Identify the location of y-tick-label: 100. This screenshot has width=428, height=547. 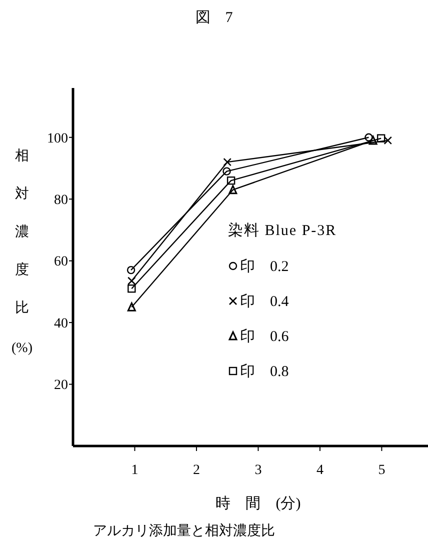
(57, 138).